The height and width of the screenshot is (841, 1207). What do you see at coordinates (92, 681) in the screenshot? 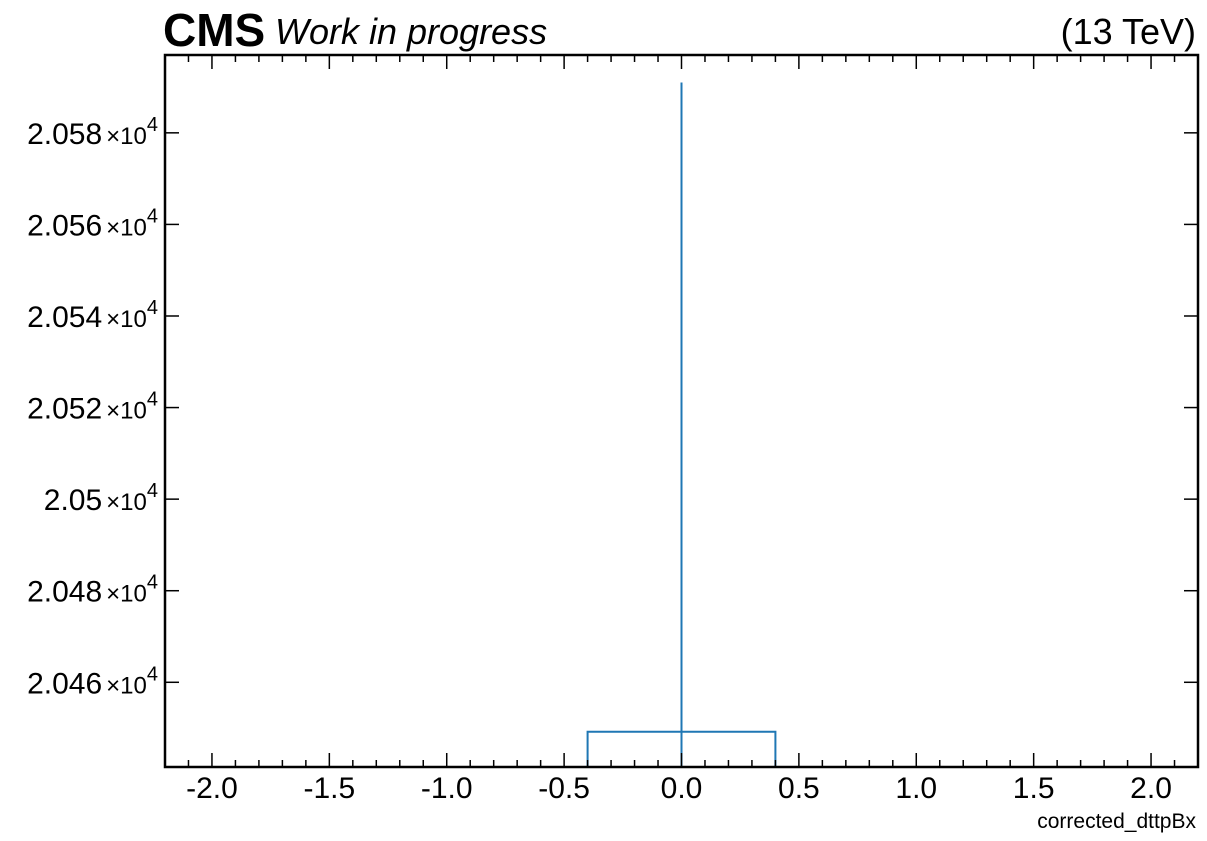
I see `y-tick-label: 2.046 ×10⁴` at bounding box center [92, 681].